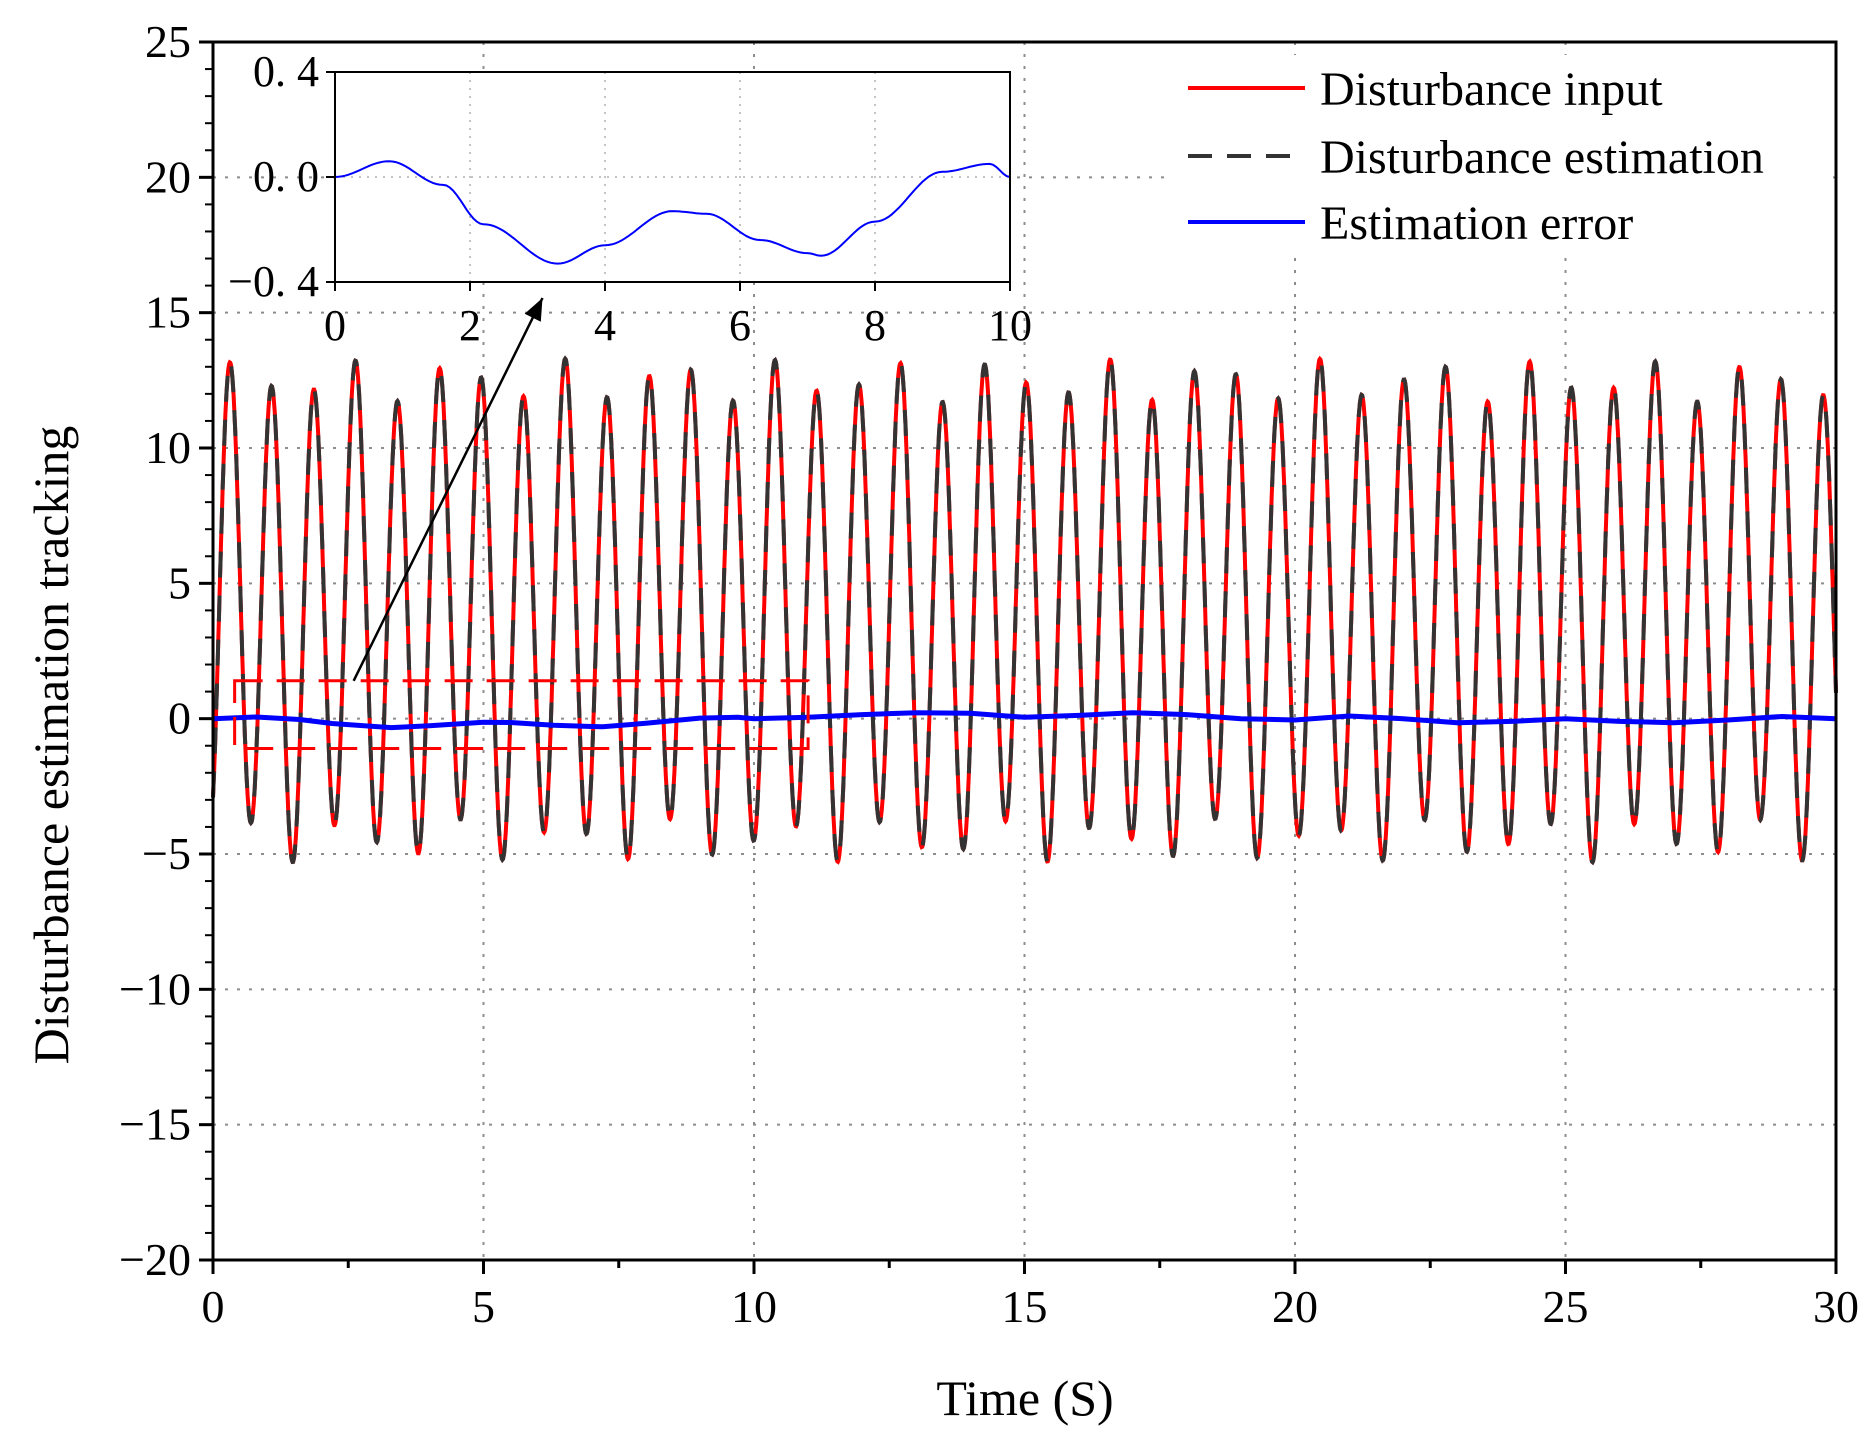 This screenshot has width=1865, height=1440. What do you see at coordinates (754, 1306) in the screenshot?
I see `x-tick-label: 10` at bounding box center [754, 1306].